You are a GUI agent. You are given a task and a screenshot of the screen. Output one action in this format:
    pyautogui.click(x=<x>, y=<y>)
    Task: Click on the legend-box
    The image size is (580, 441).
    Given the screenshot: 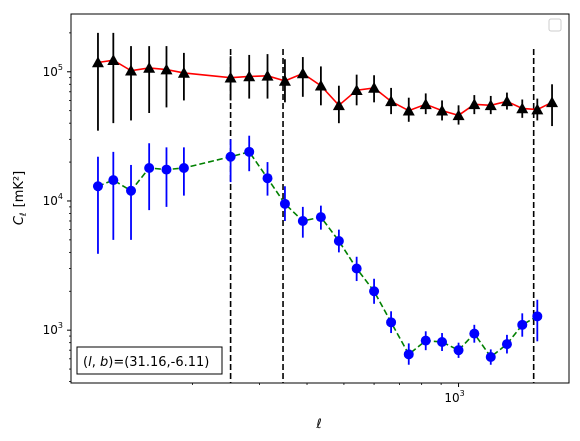 What is the action you would take?
    pyautogui.click(x=555, y=25)
    